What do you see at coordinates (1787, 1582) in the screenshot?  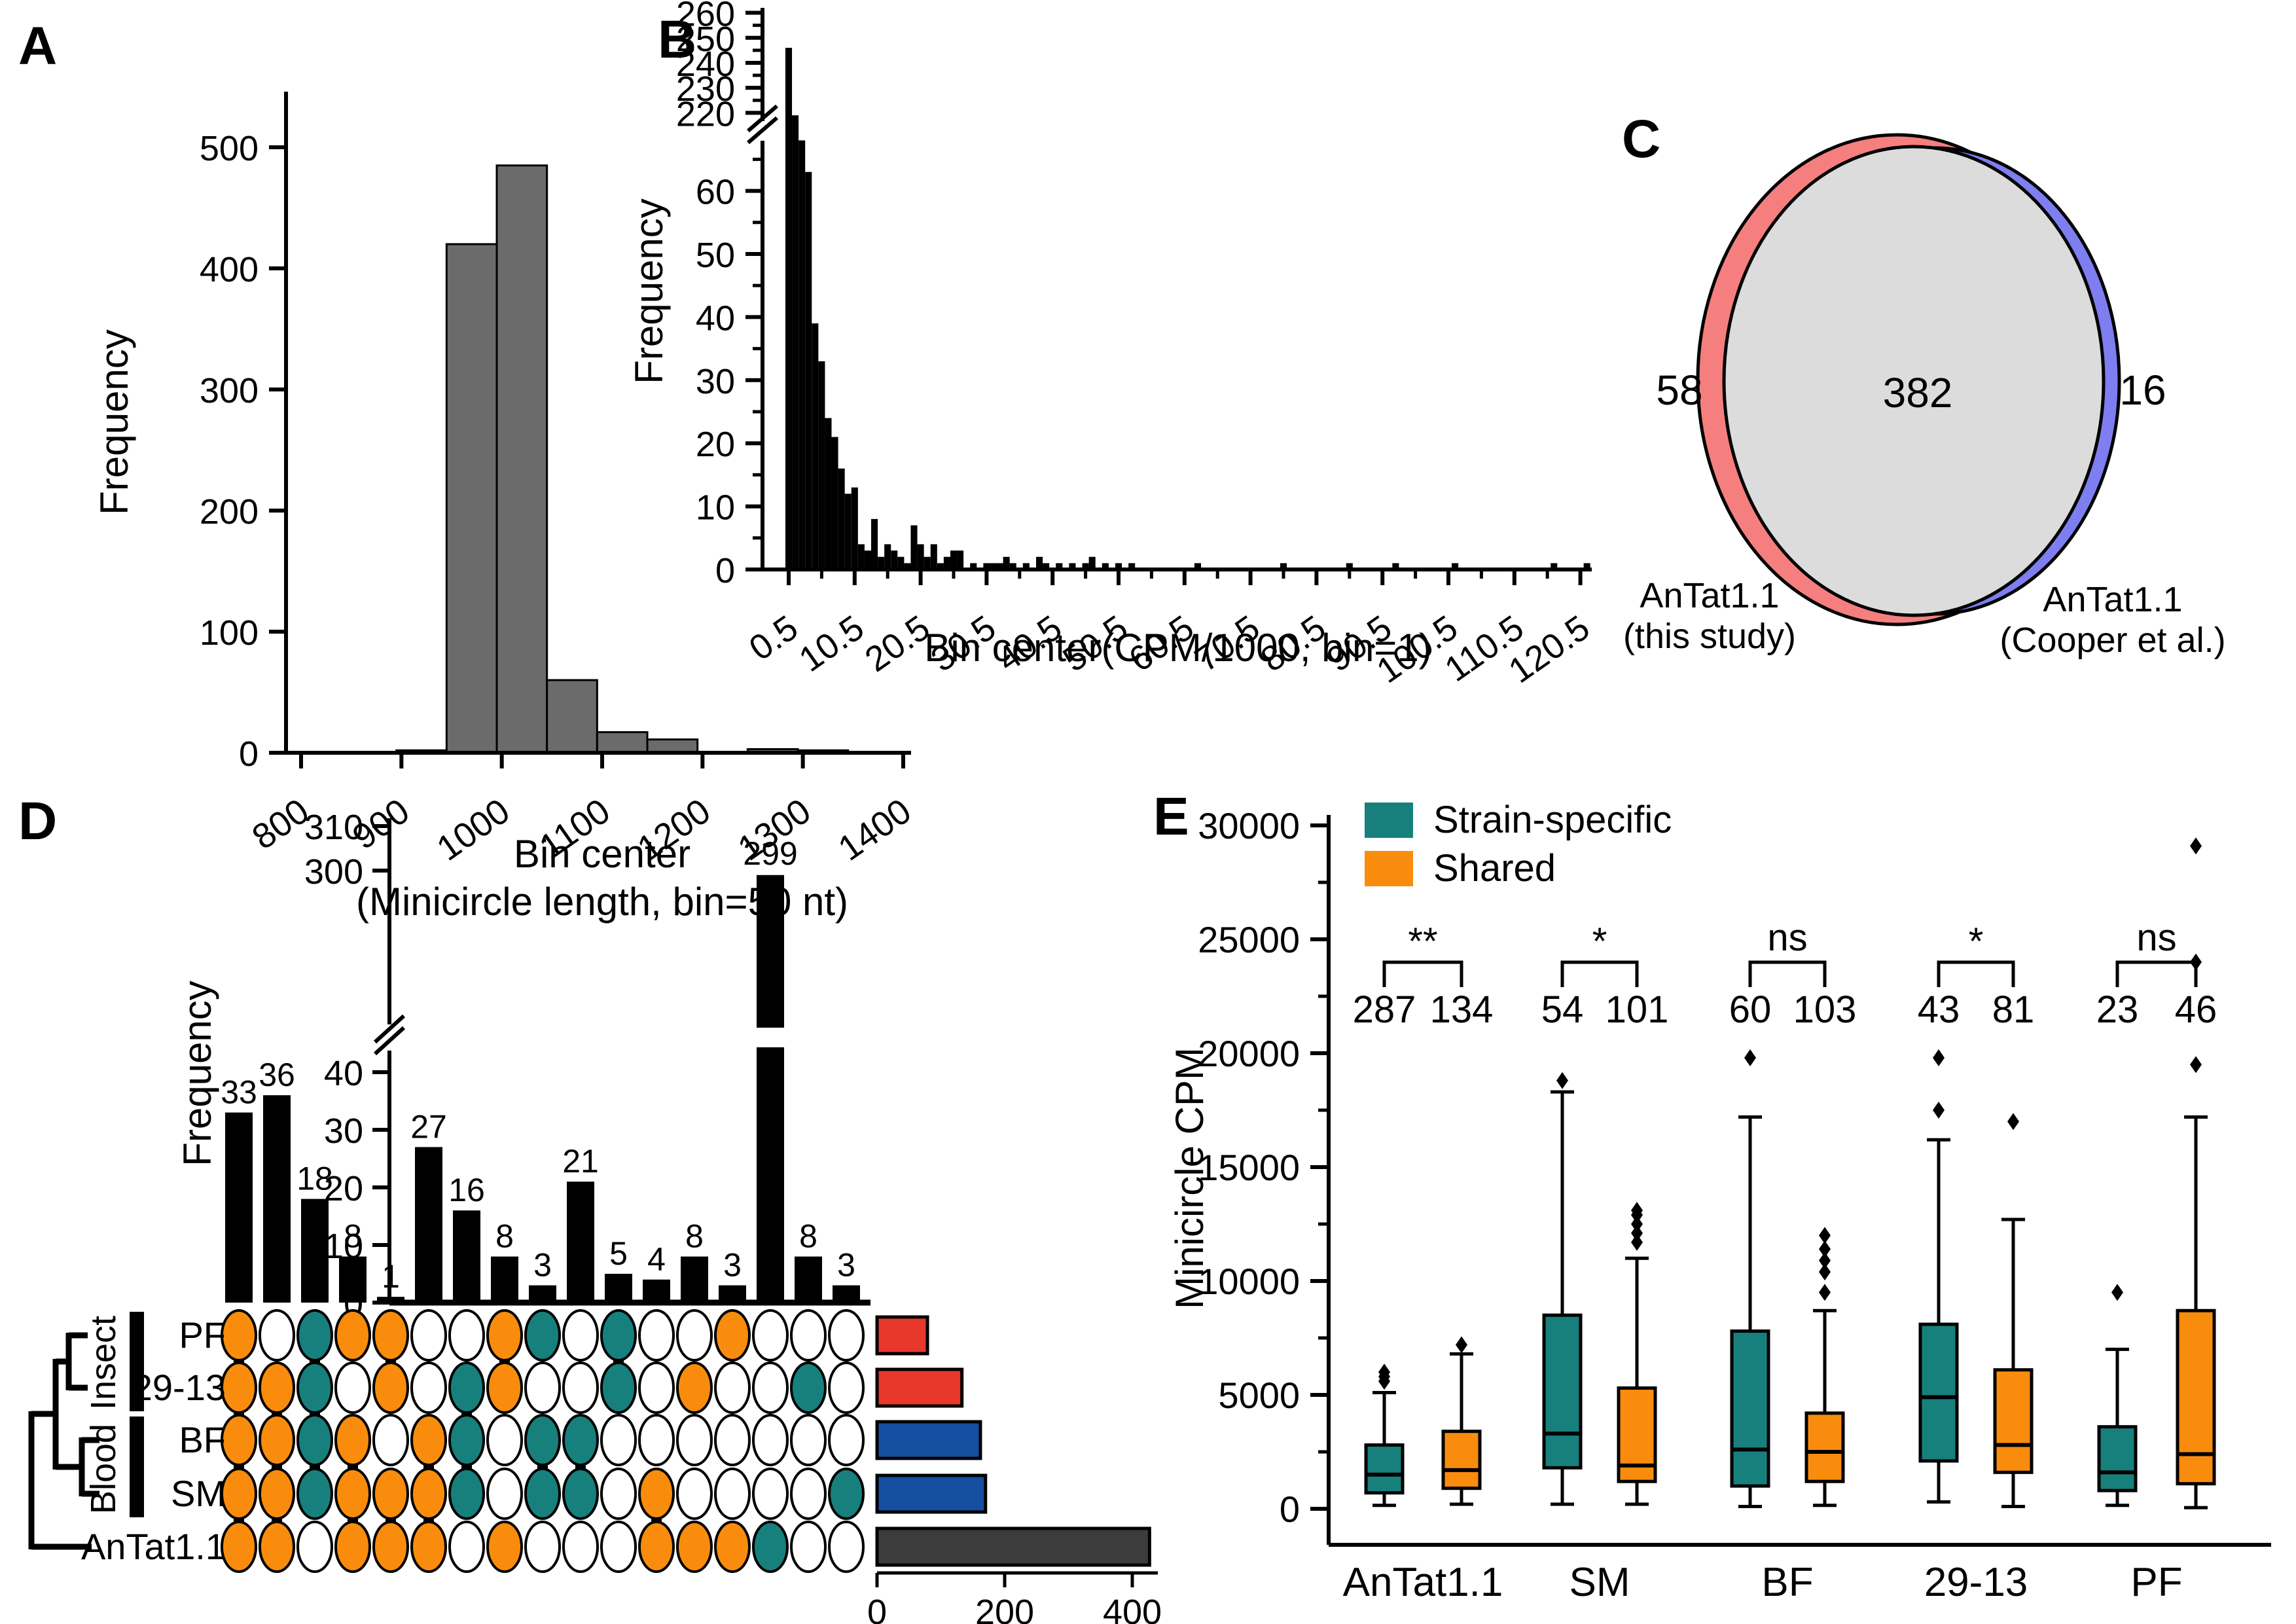 I see `group-label: BF` at bounding box center [1787, 1582].